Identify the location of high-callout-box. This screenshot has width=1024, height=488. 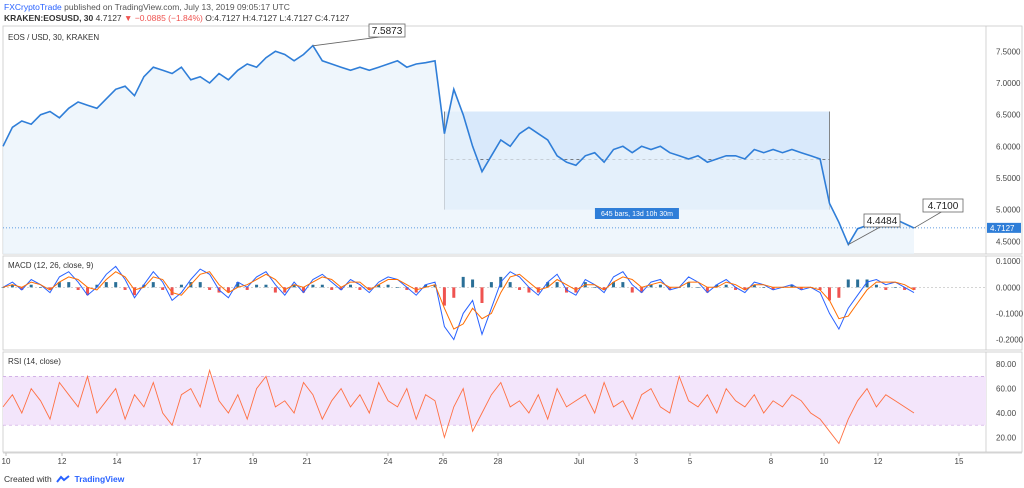
(387, 30).